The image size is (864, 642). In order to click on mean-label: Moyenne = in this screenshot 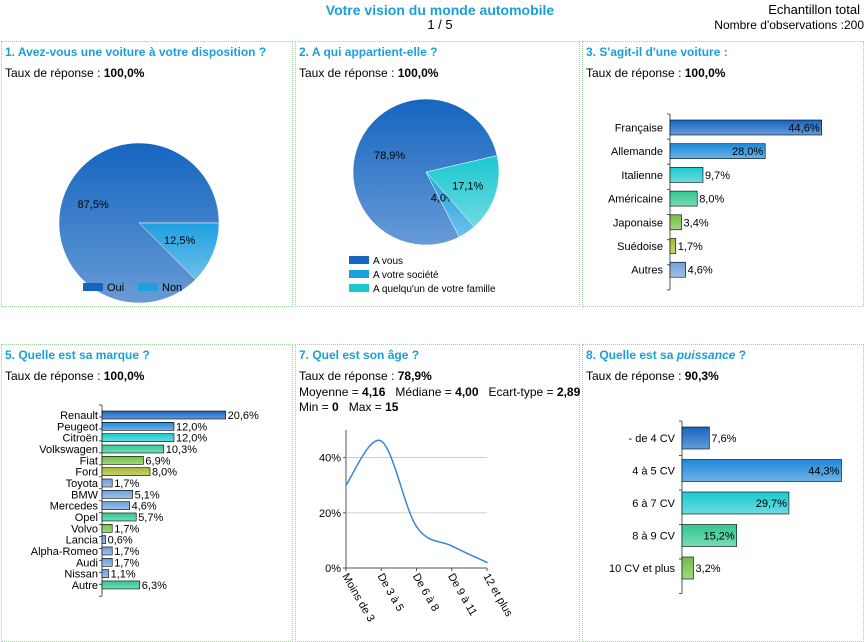, I will do `click(331, 392)`.